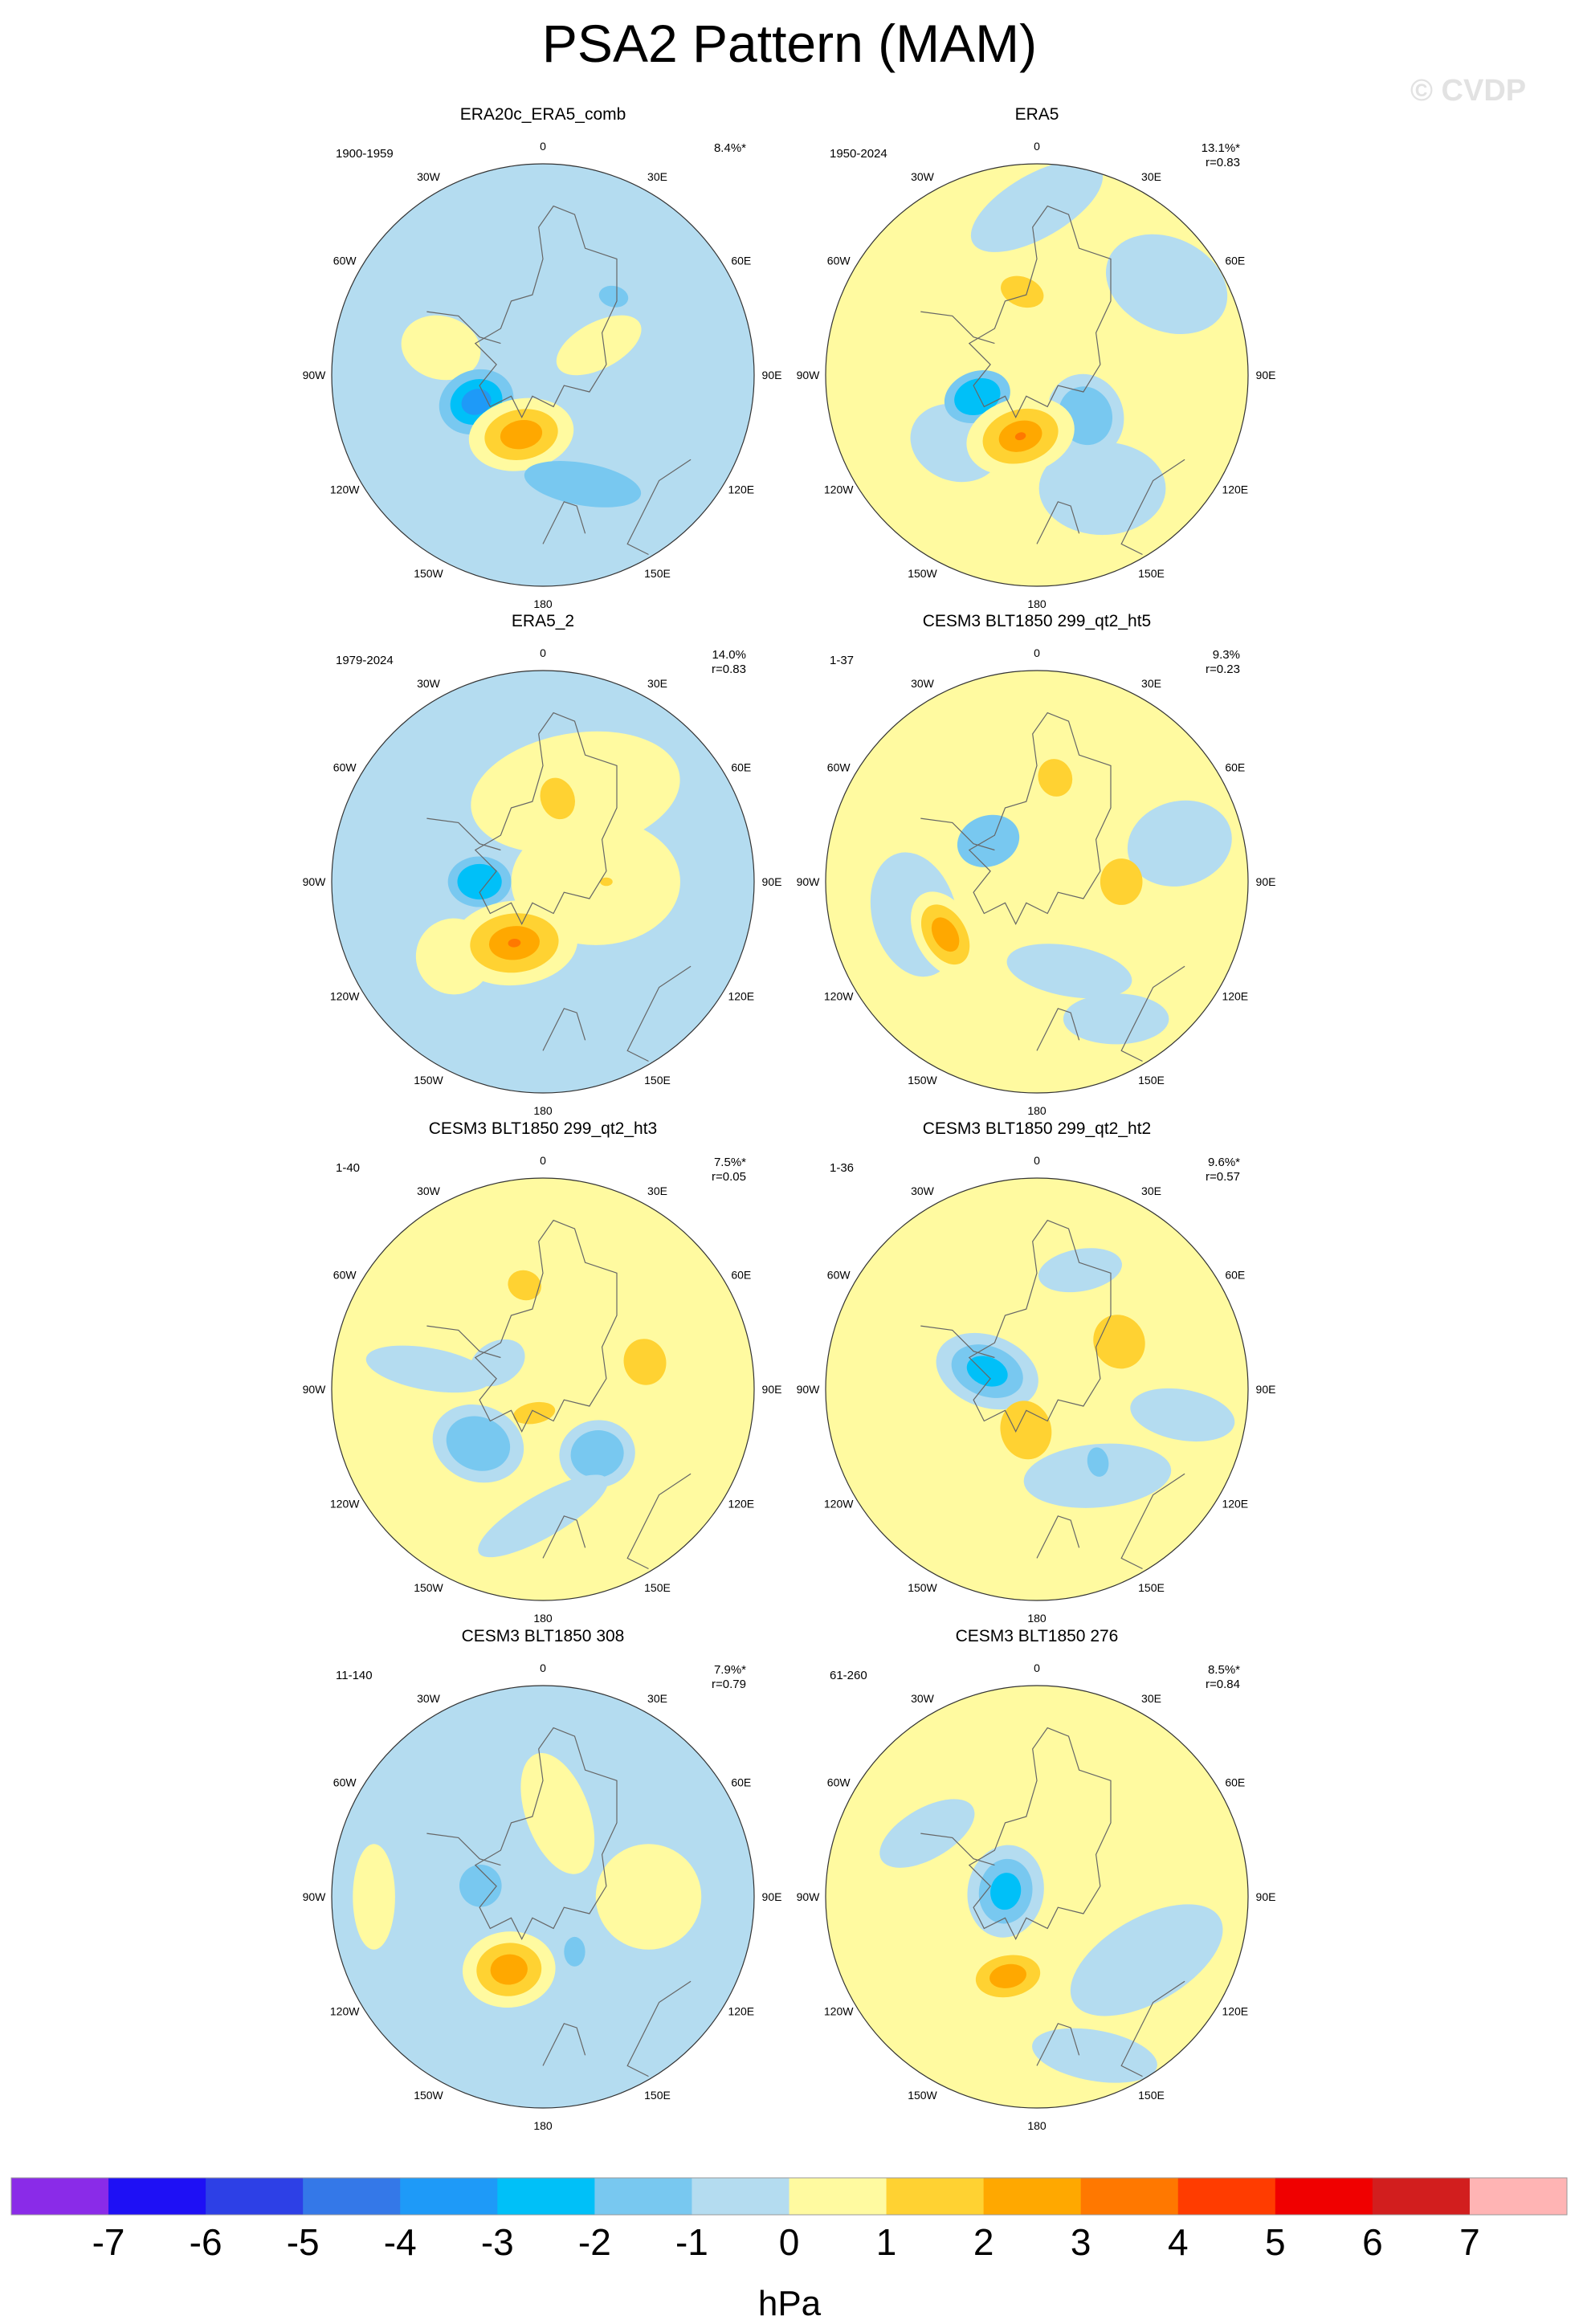 This screenshot has height=2324, width=1579. Describe the element at coordinates (365, 154) in the screenshot. I see `panel-period: 1900-1959` at that location.